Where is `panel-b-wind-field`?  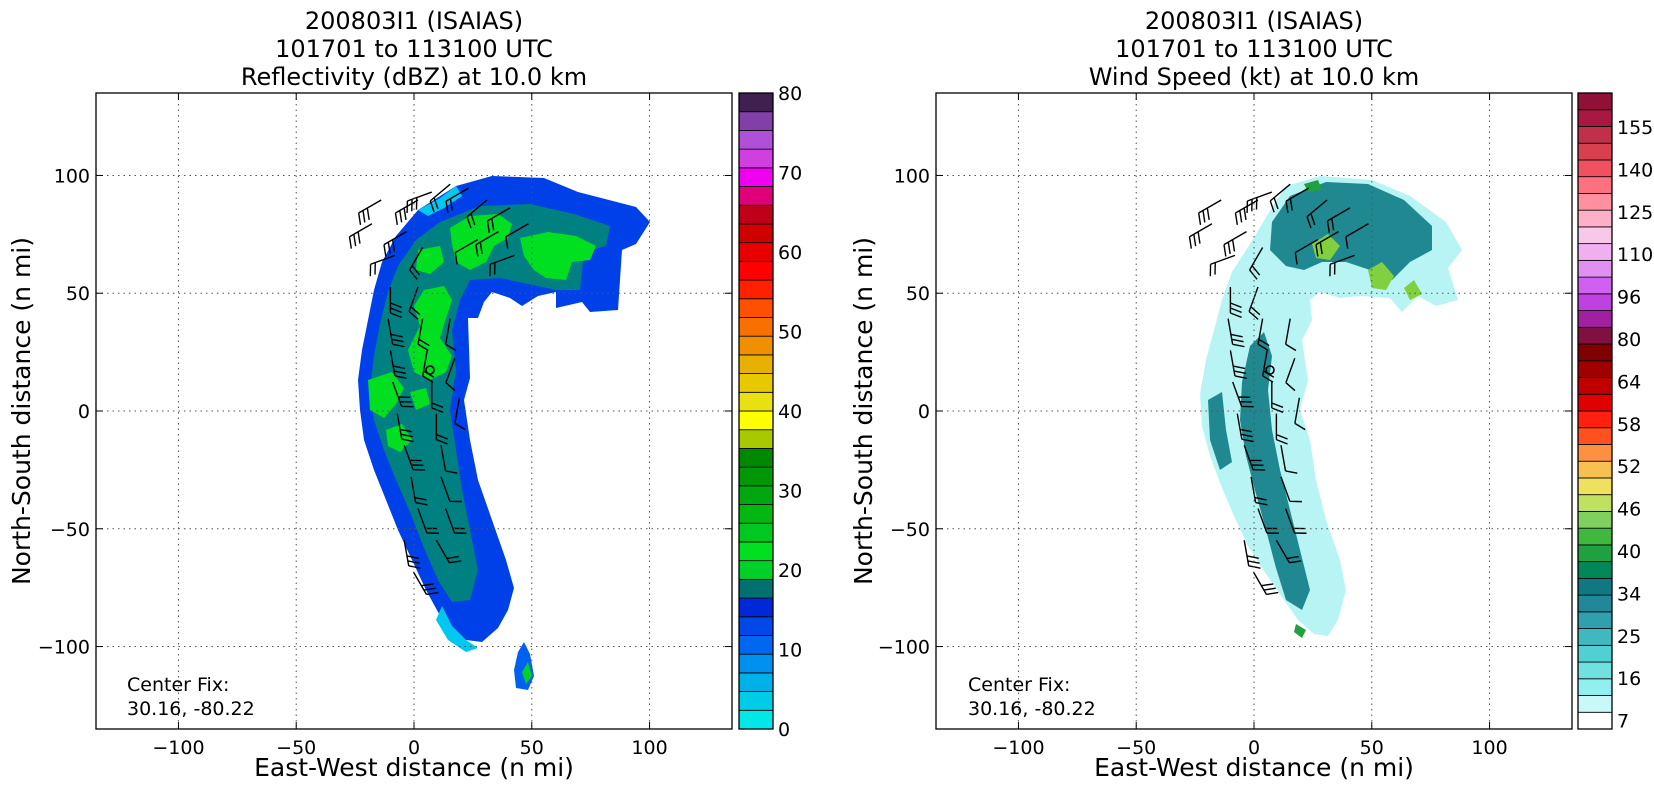
panel-b-wind-field is located at coordinates (1325, 407).